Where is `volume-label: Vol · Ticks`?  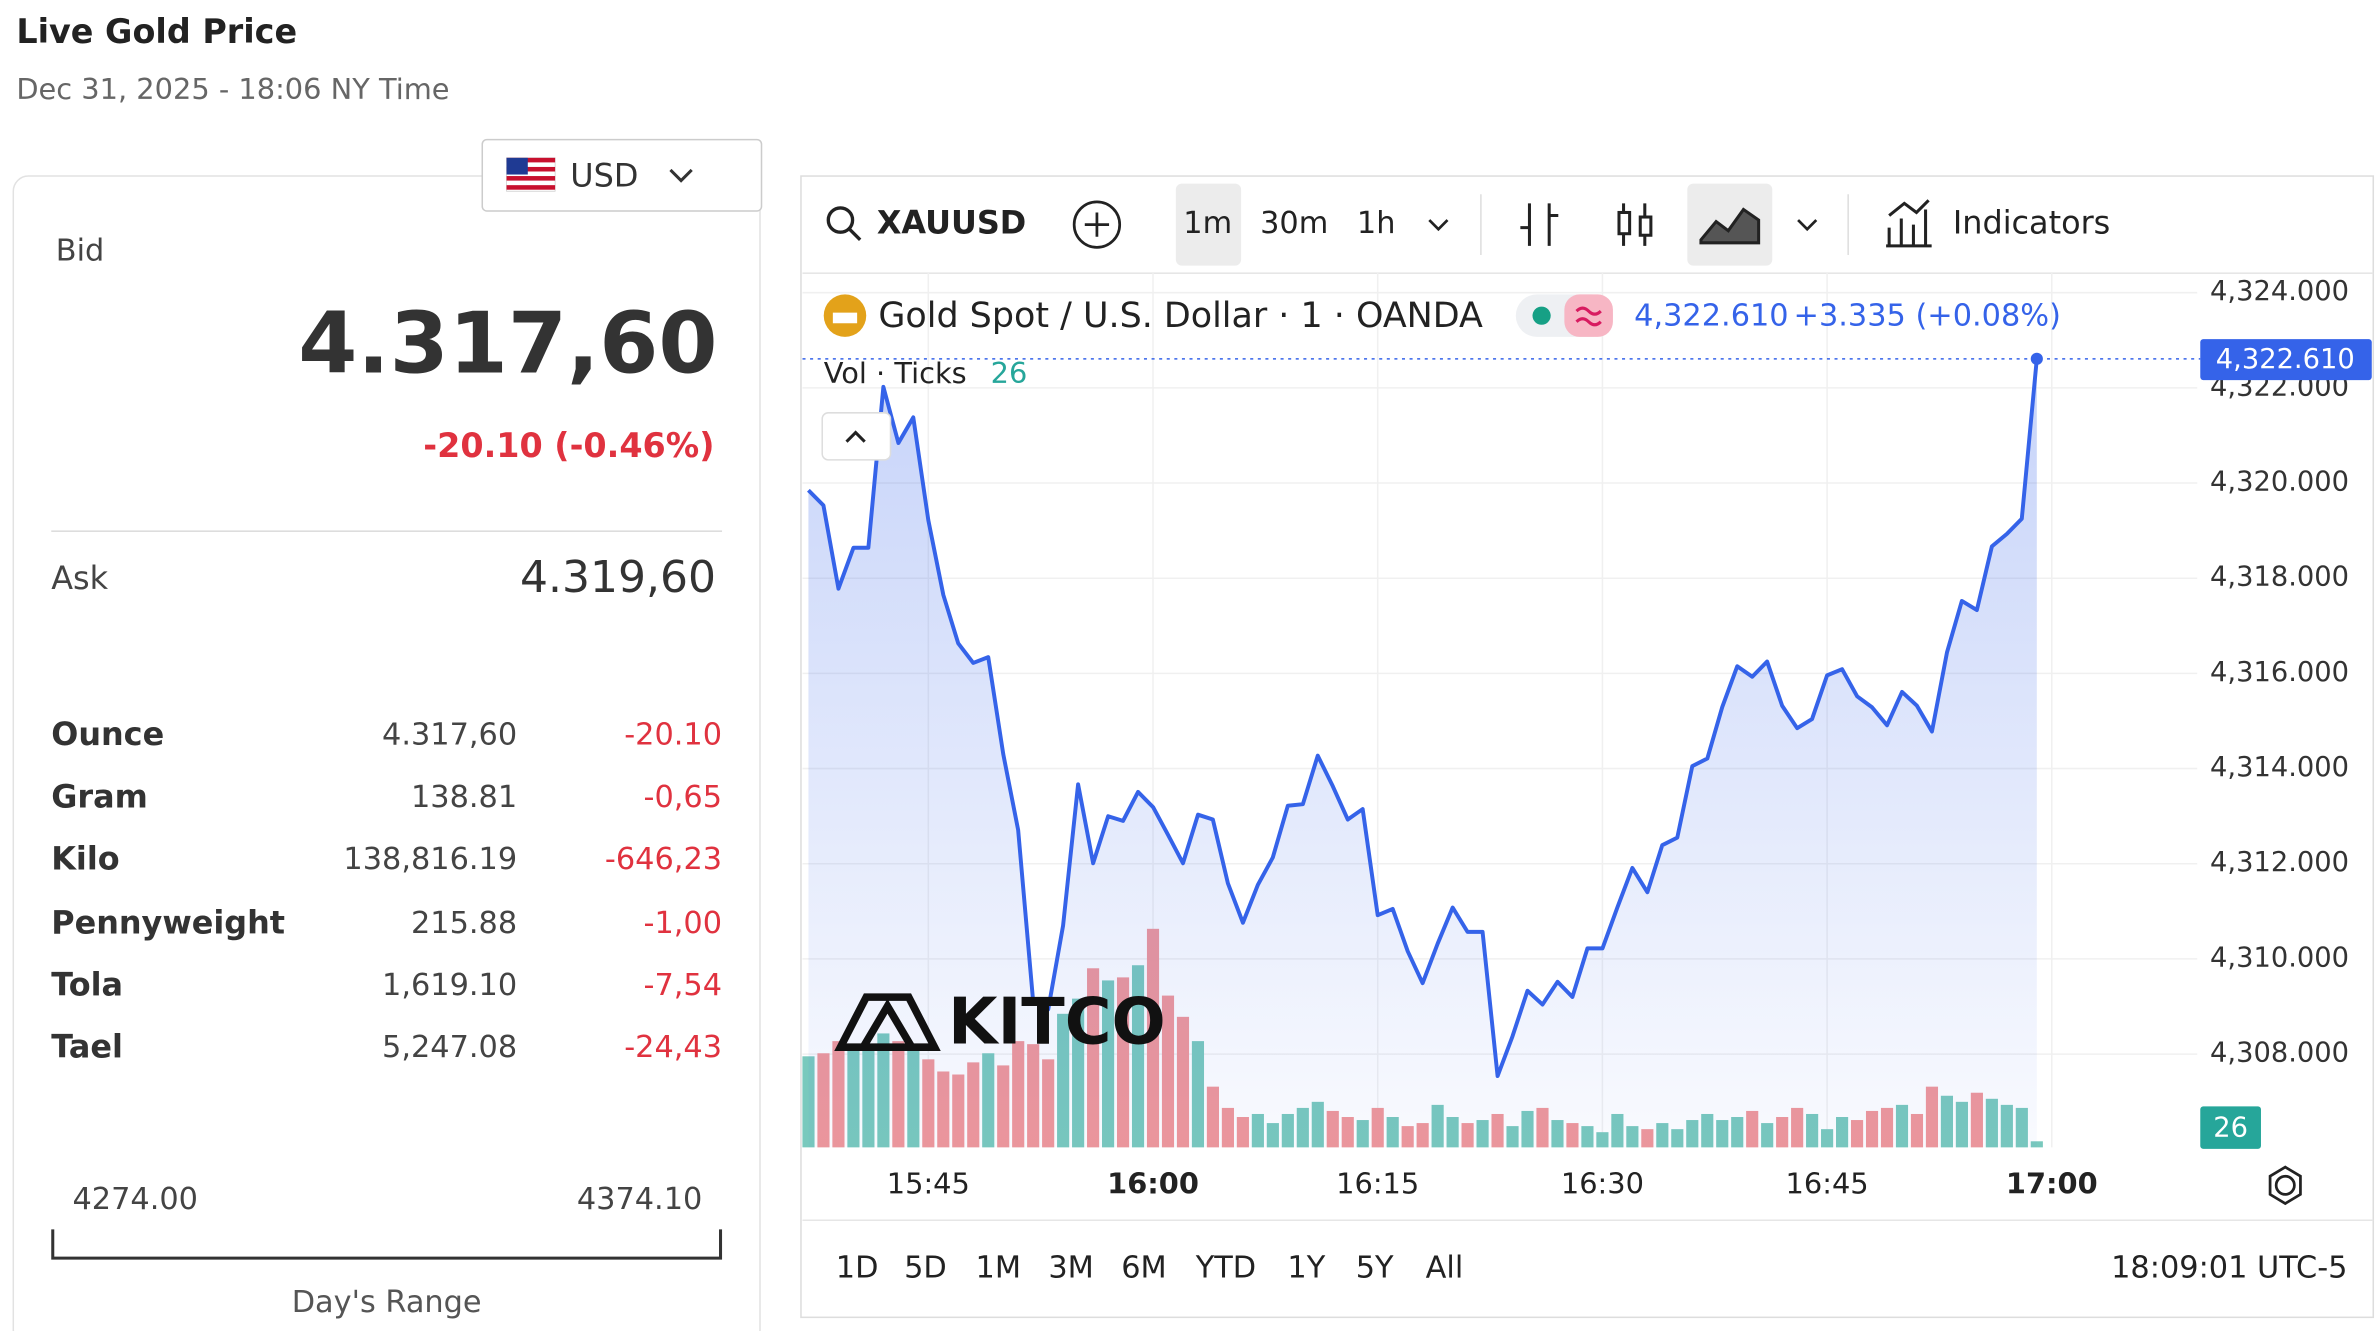 volume-label: Vol · Ticks is located at coordinates (895, 373).